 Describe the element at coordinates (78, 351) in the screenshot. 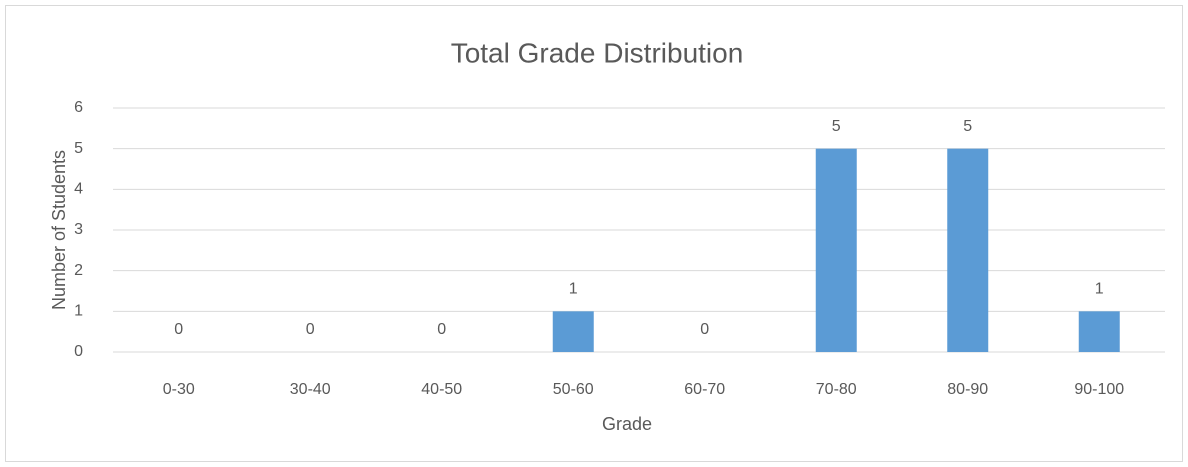

I see `y-tick-label: 0` at that location.